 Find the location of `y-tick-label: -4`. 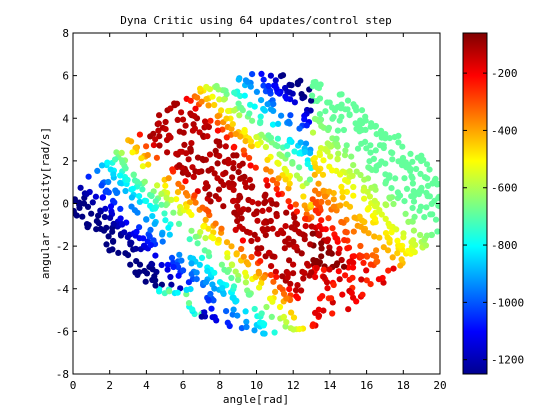

y-tick-label: -4 is located at coordinates (63, 289).